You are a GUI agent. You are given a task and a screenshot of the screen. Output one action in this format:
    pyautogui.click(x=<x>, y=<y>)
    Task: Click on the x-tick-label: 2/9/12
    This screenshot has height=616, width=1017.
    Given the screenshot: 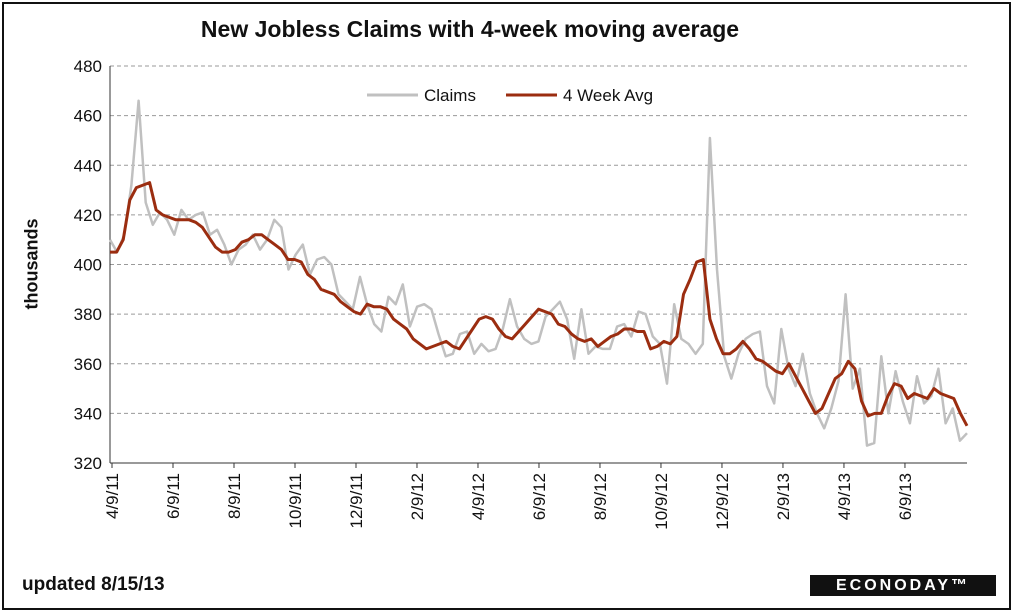 What is the action you would take?
    pyautogui.click(x=417, y=496)
    